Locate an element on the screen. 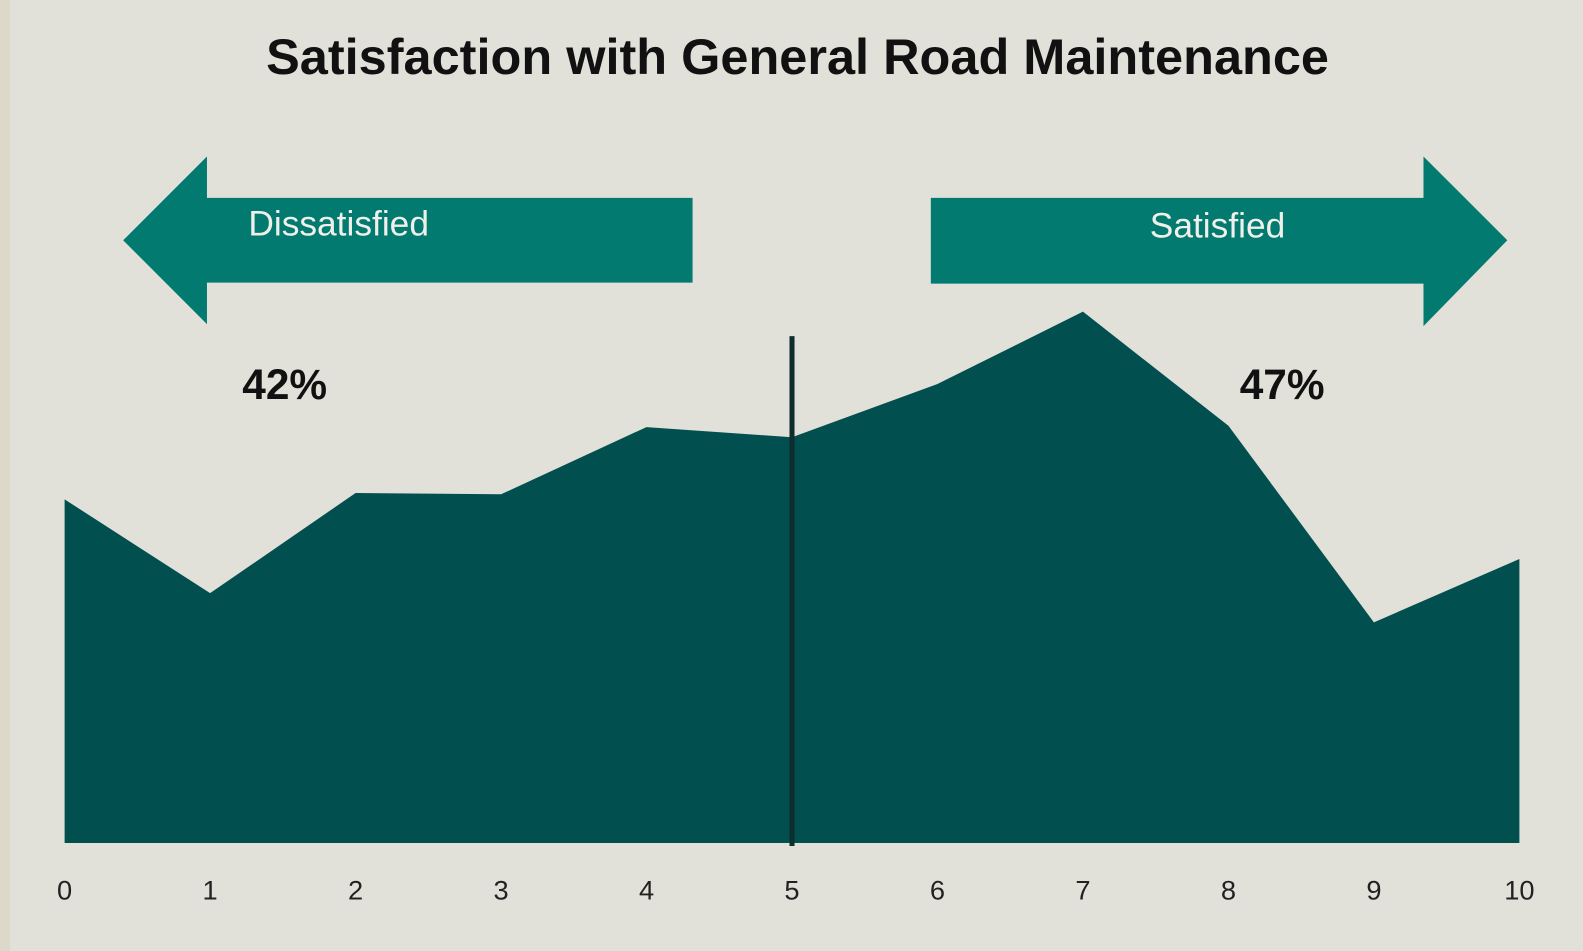 The height and width of the screenshot is (951, 1583). x-tick-label: 4 is located at coordinates (646, 890).